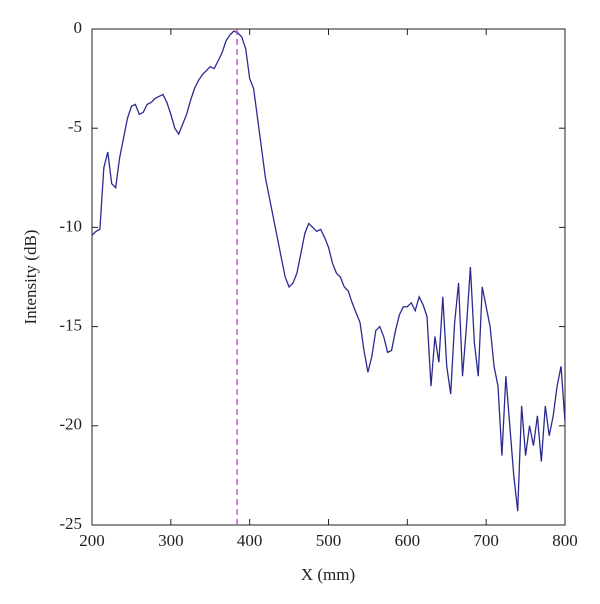 The width and height of the screenshot is (600, 604). I want to click on x-tick-label: 500, so click(329, 540).